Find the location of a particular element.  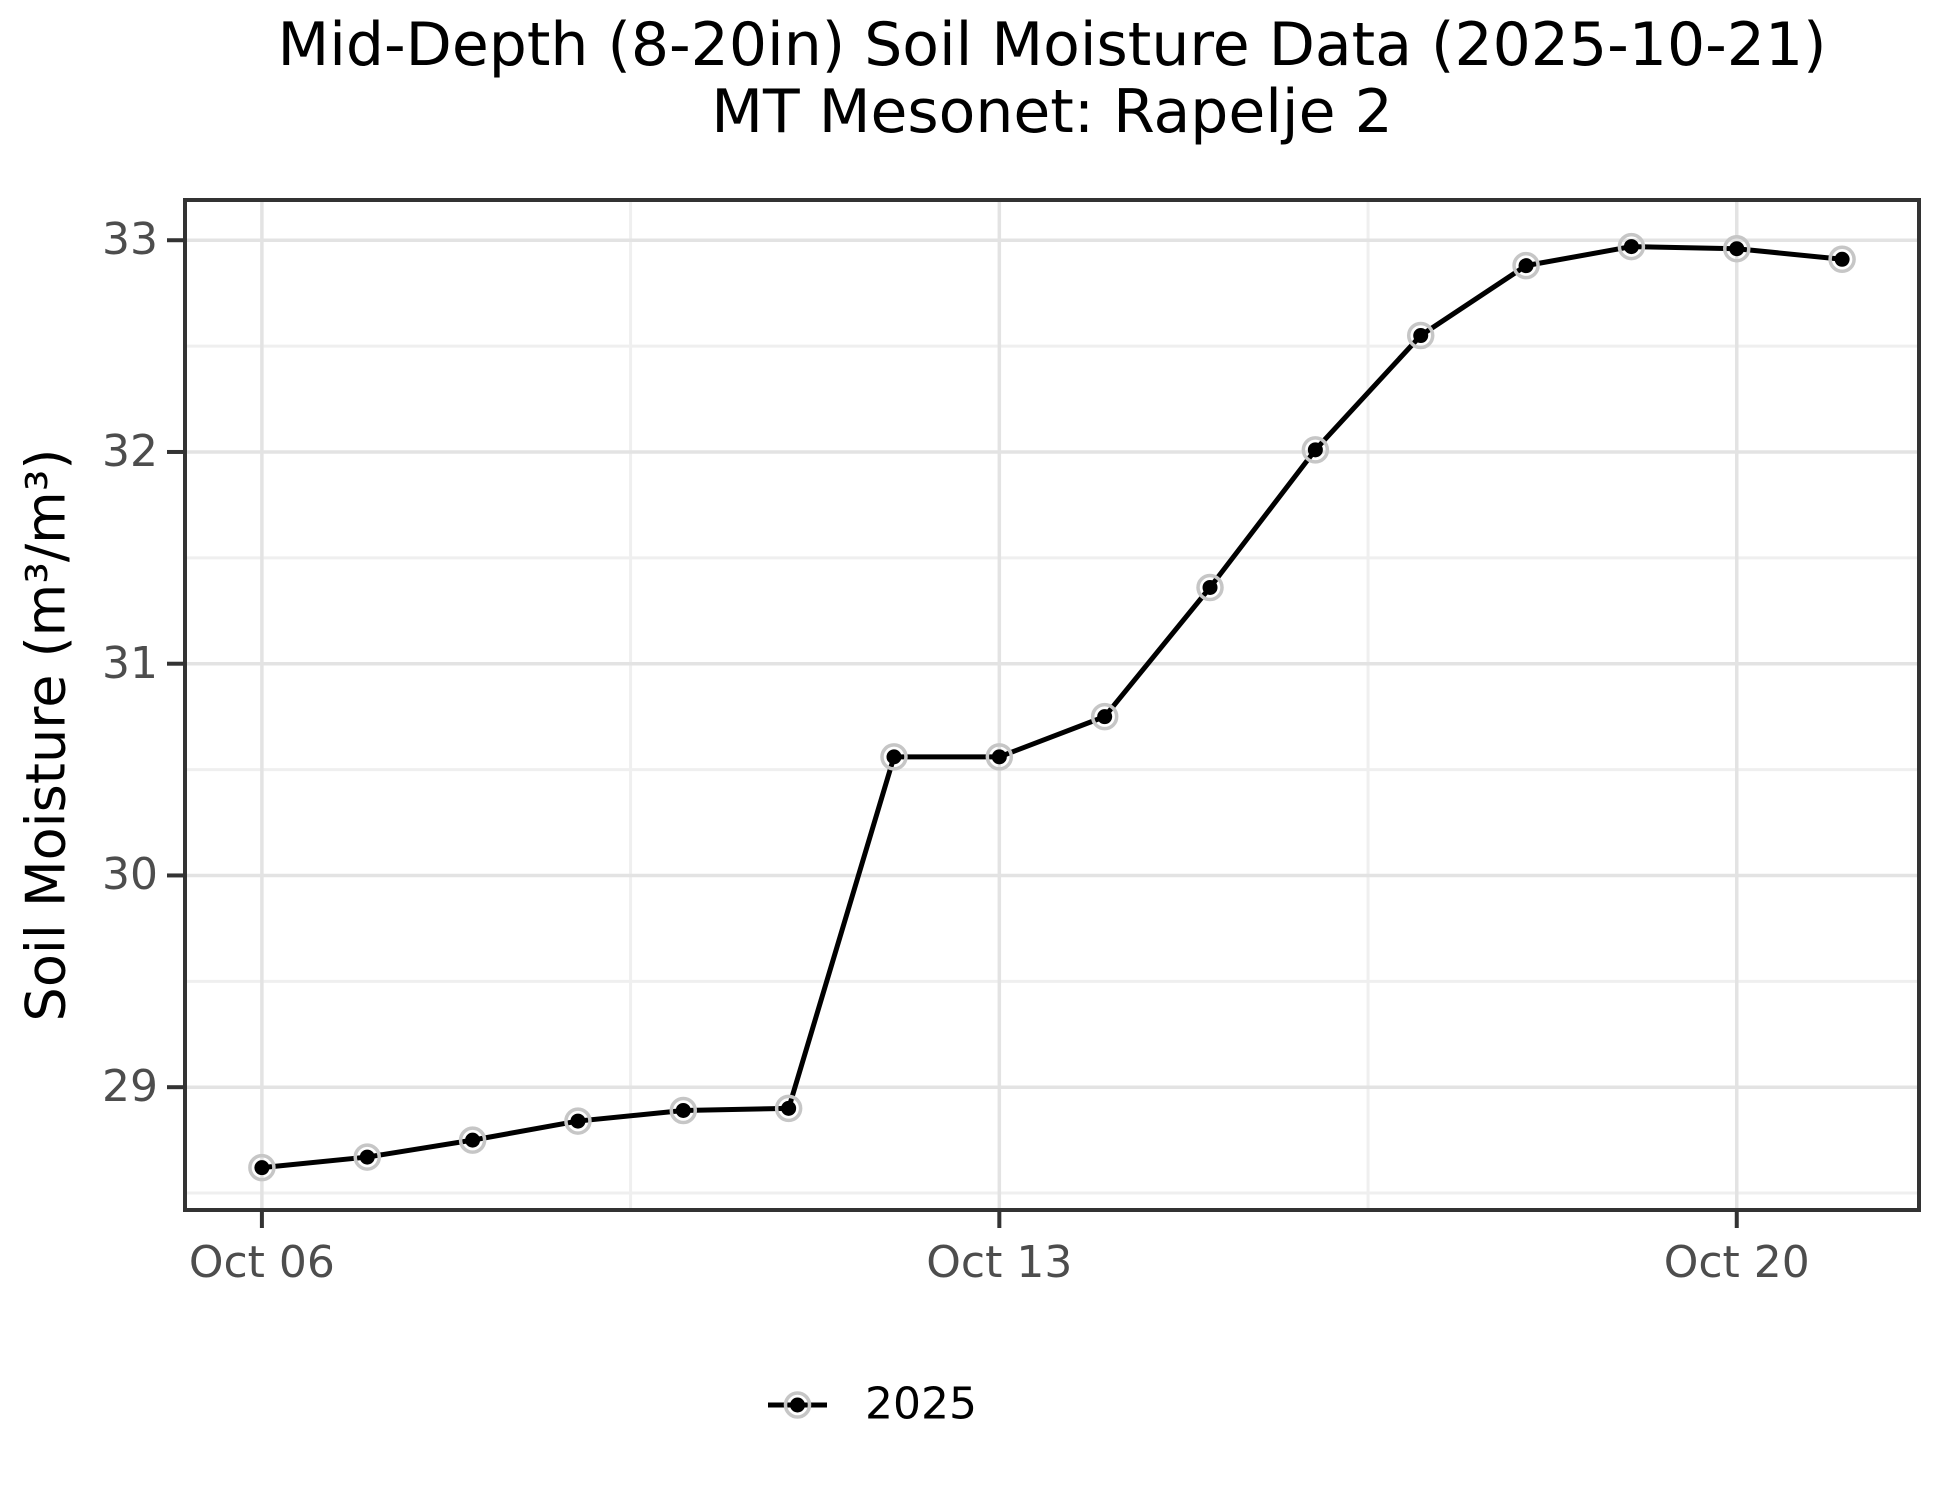

legend-key-point-halo is located at coordinates (797, 1405).